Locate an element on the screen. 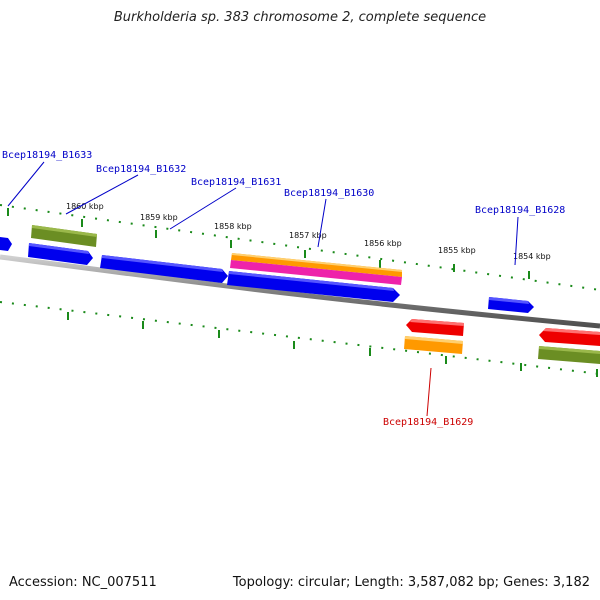 This screenshot has height=600, width=600. gene-label-b1629: Bcep18194_B1629 is located at coordinates (428, 422).